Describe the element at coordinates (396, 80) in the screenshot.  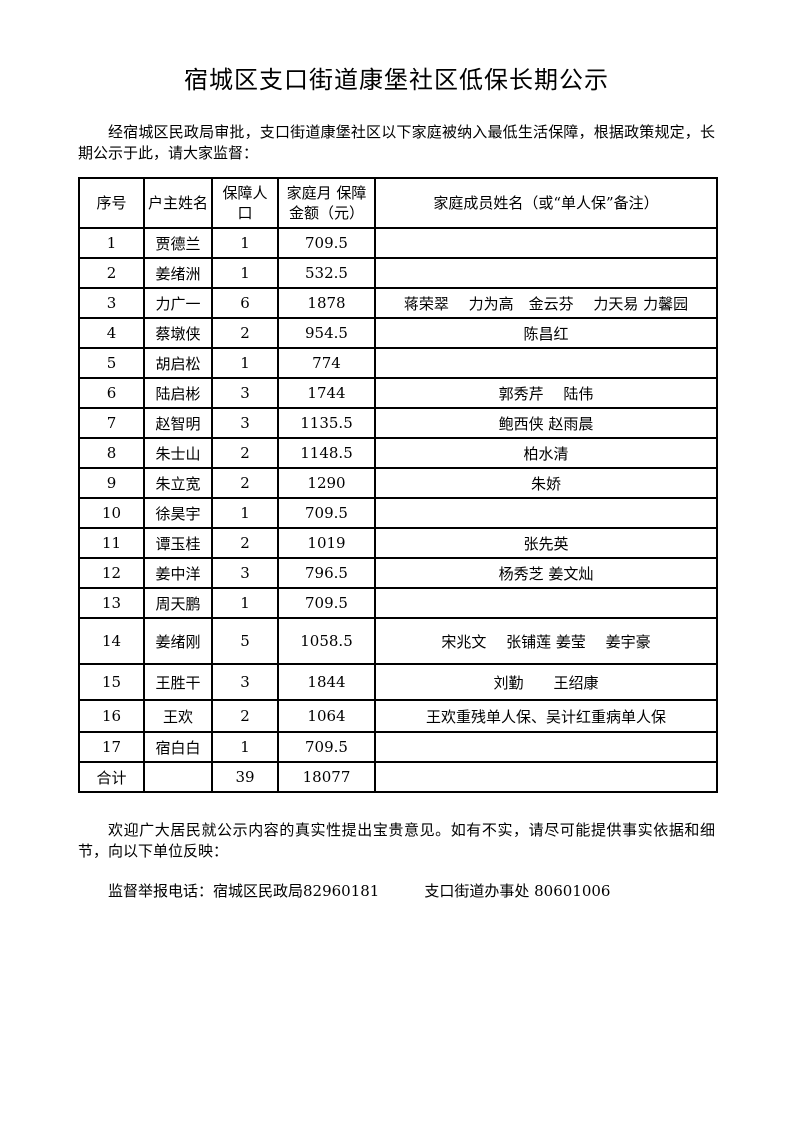
I see `page-title: 宿城区支口街道康堡社区低保长期公示` at that location.